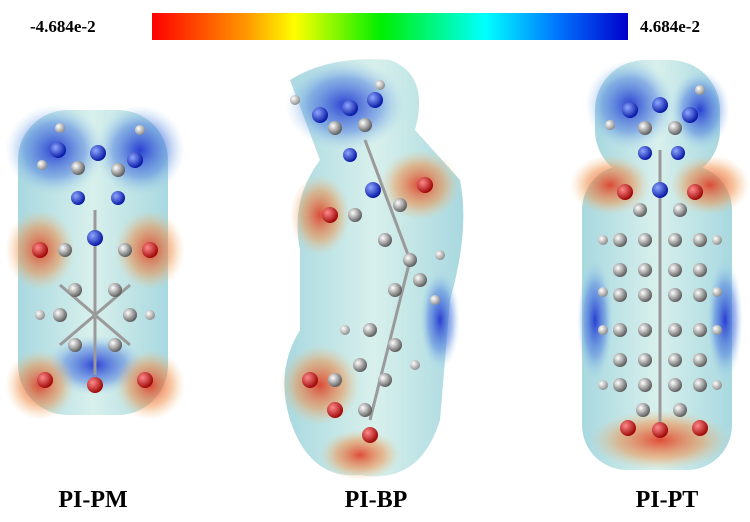 The image size is (750, 522). What do you see at coordinates (95, 262) in the screenshot?
I see `molecule-pi-pm` at bounding box center [95, 262].